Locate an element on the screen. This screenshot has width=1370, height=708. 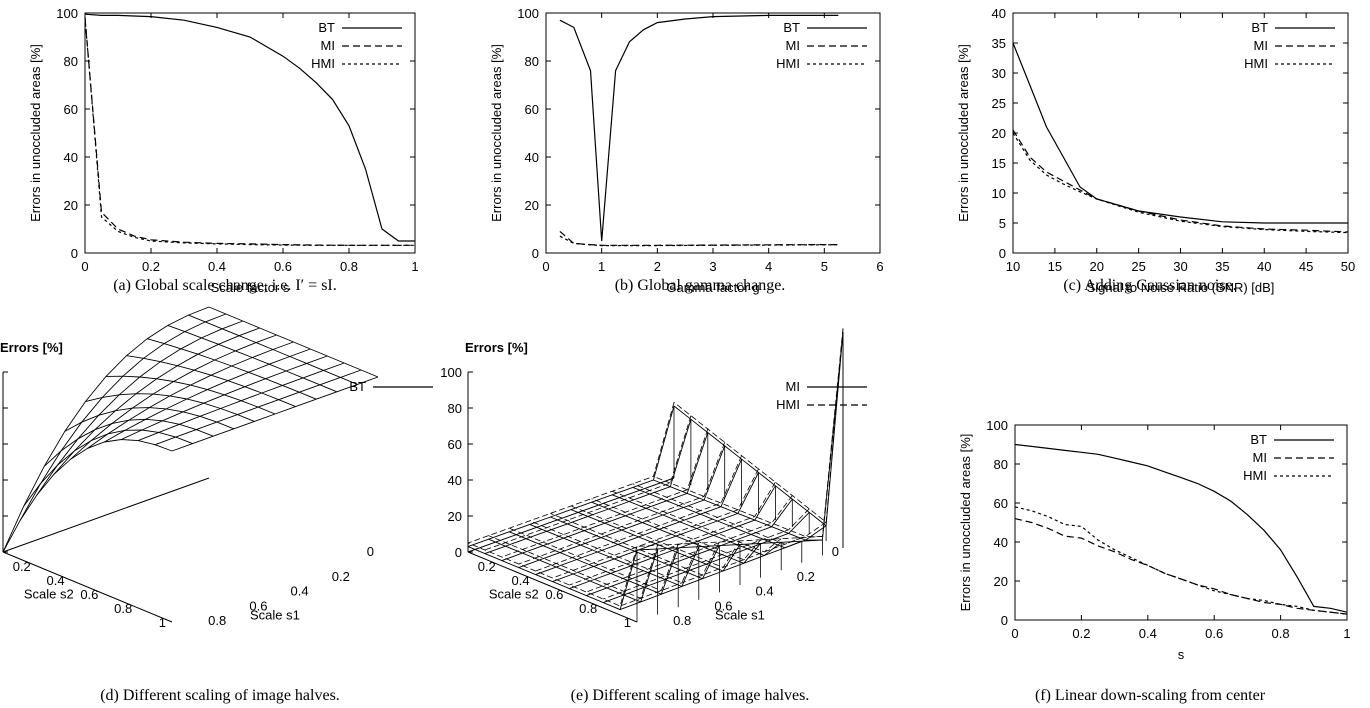
x-tick-label: 3 is located at coordinates (712, 266).